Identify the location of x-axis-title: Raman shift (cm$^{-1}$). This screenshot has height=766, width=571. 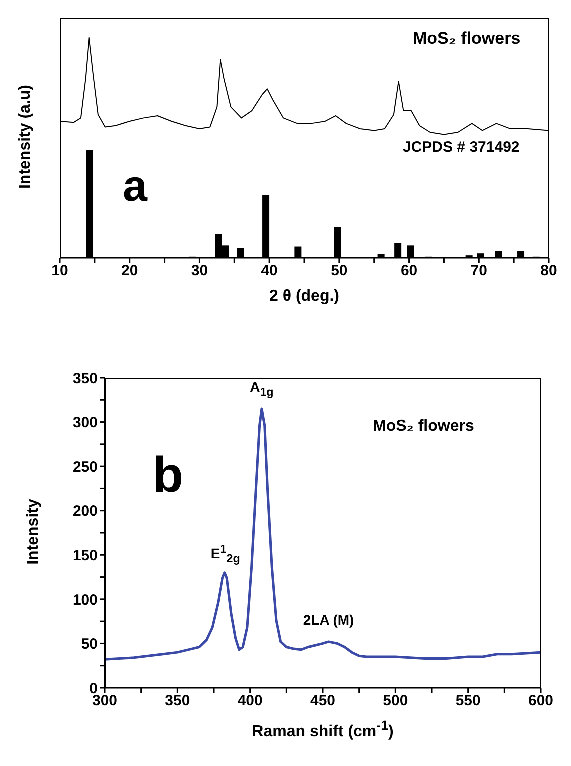
(323, 730).